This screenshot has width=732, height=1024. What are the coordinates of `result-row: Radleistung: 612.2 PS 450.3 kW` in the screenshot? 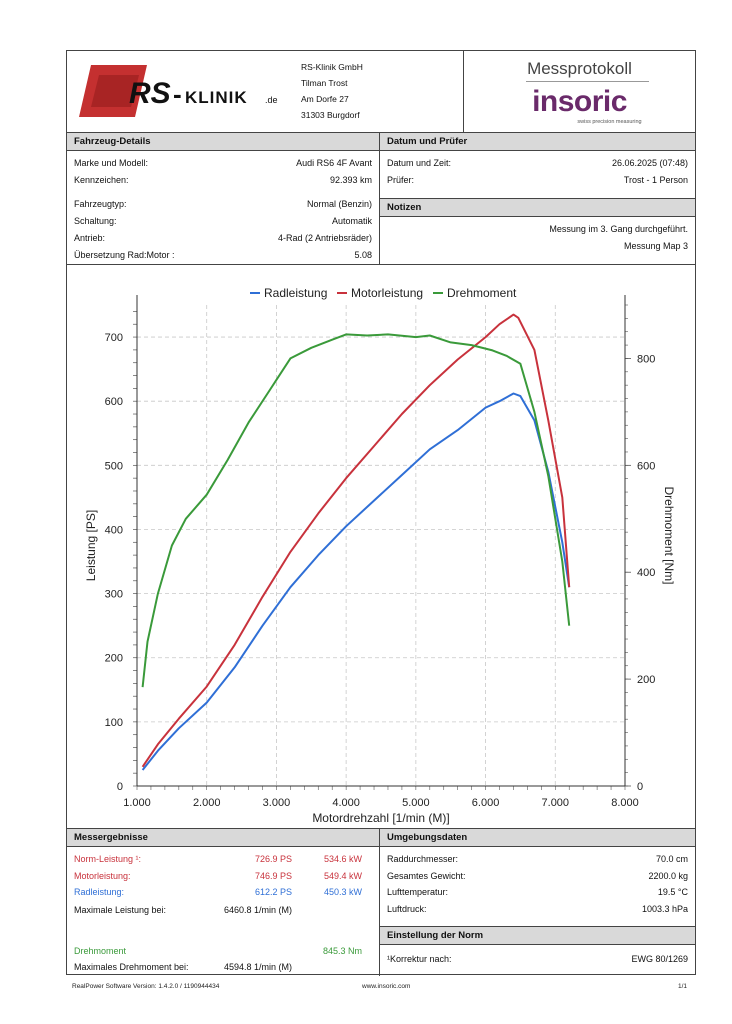 It's located at (223, 892).